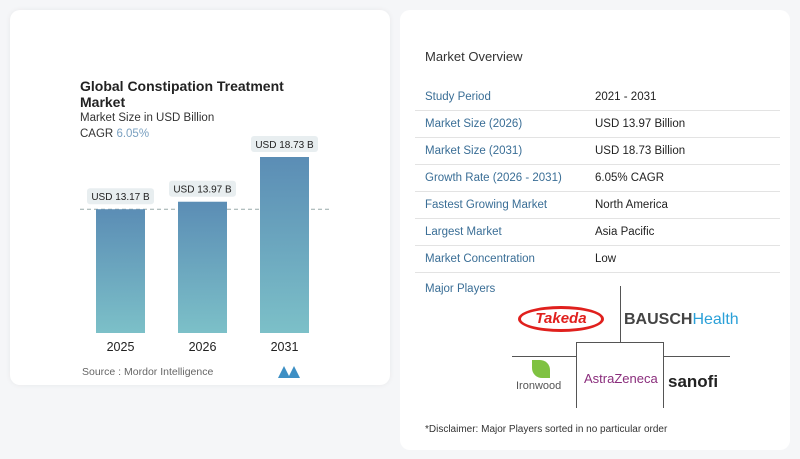  What do you see at coordinates (133, 134) in the screenshot?
I see `cagr-value: 6.05%` at bounding box center [133, 134].